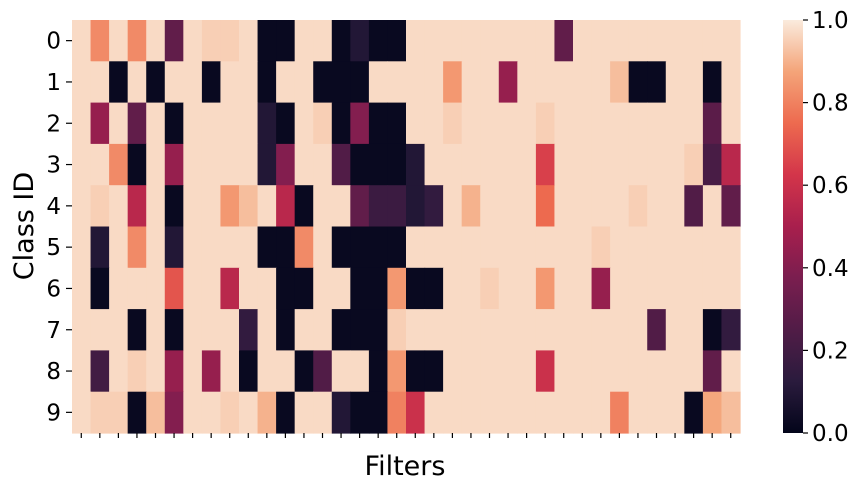 Image resolution: width=861 pixels, height=494 pixels. What do you see at coordinates (53, 42) in the screenshot?
I see `y-tick-label: 0` at bounding box center [53, 42].